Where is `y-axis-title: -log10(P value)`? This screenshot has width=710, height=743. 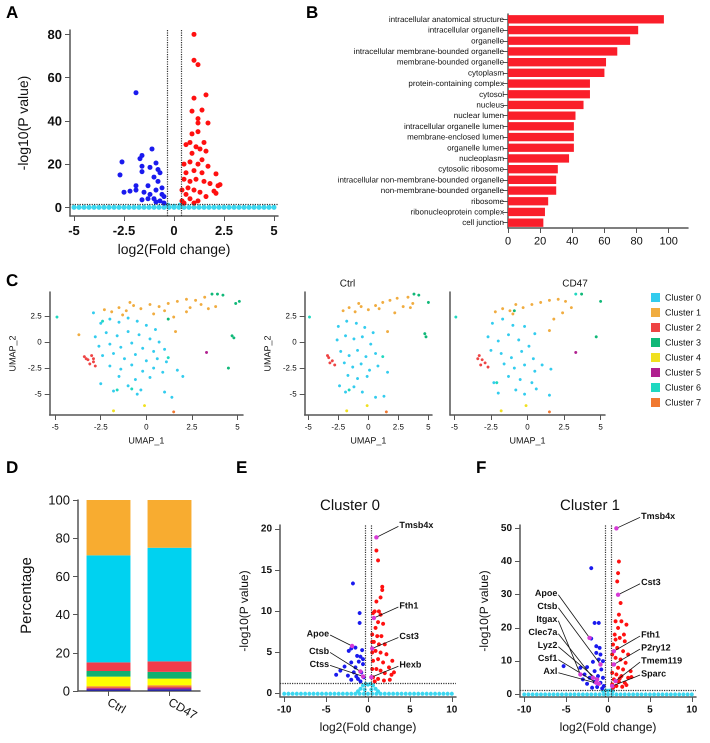 y-axis-title: -log10(P value) is located at coordinates (484, 611).